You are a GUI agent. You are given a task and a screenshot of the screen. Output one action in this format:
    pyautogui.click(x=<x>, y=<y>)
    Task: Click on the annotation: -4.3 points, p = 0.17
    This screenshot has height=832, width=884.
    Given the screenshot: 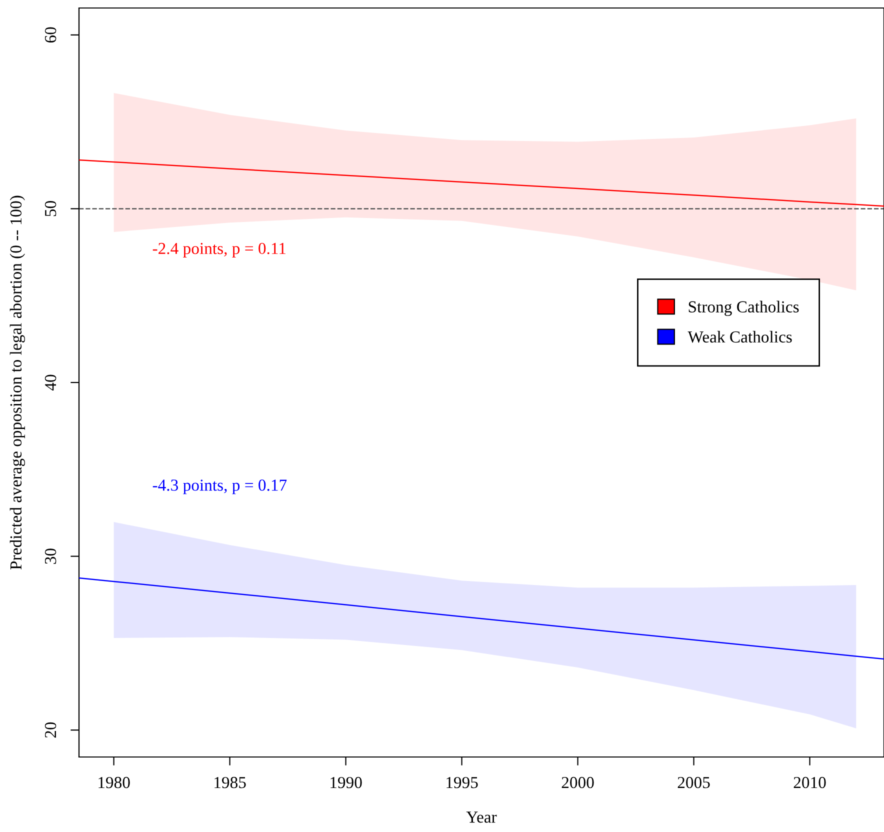 What is the action you would take?
    pyautogui.click(x=219, y=487)
    